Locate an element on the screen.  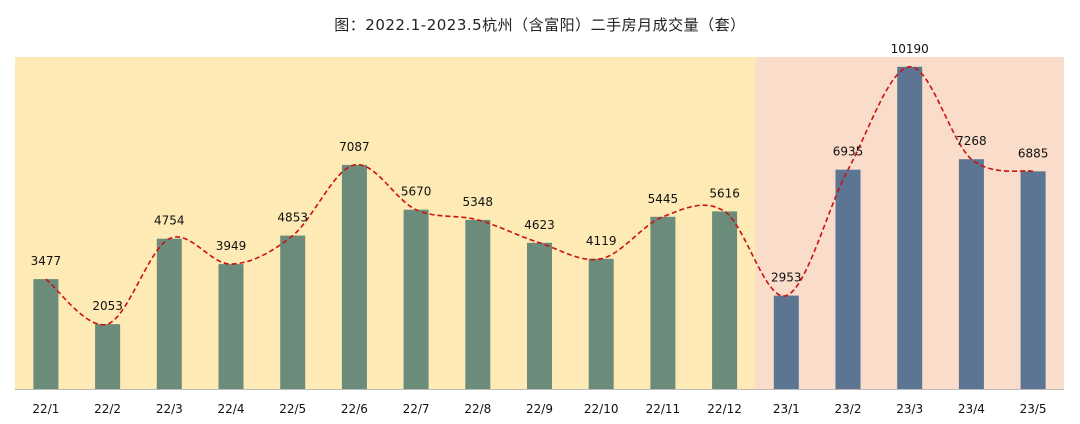
x-tick-label-22/10: 22/10 is located at coordinates (601, 409).